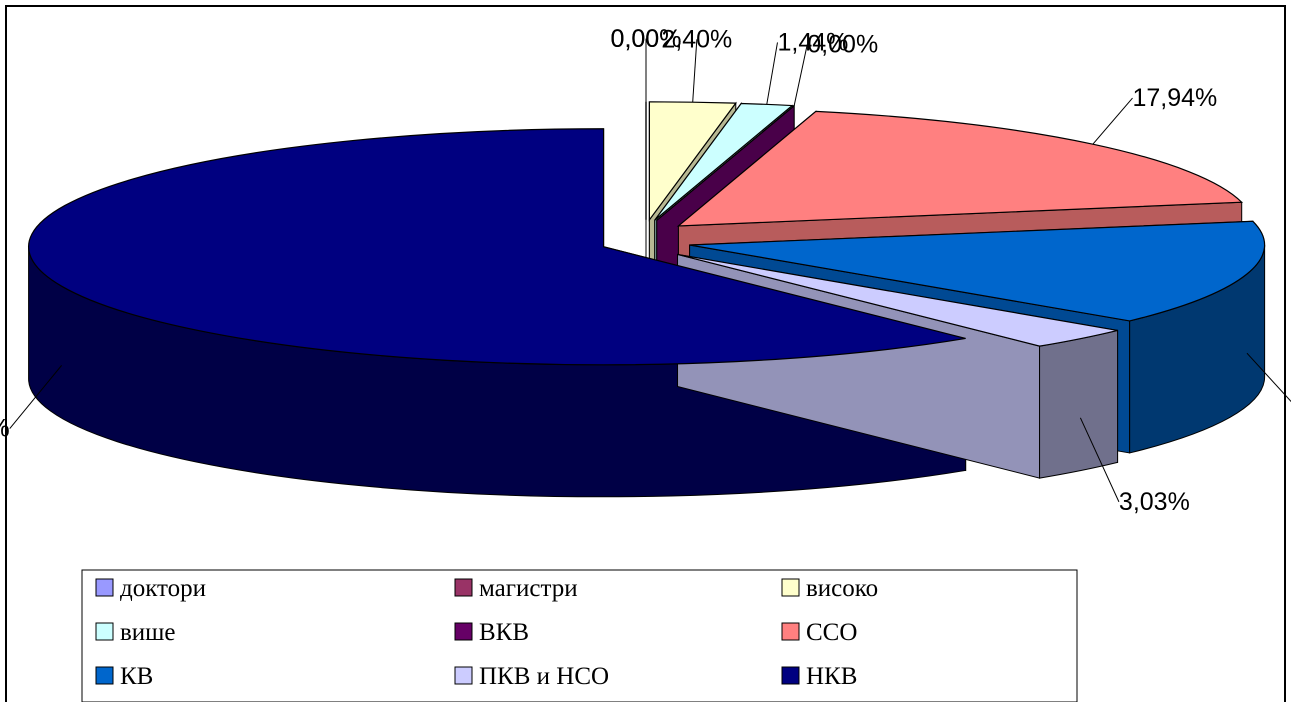  What do you see at coordinates (544, 676) in the screenshot?
I see `legend-entry-7: ПКВ и НСО` at bounding box center [544, 676].